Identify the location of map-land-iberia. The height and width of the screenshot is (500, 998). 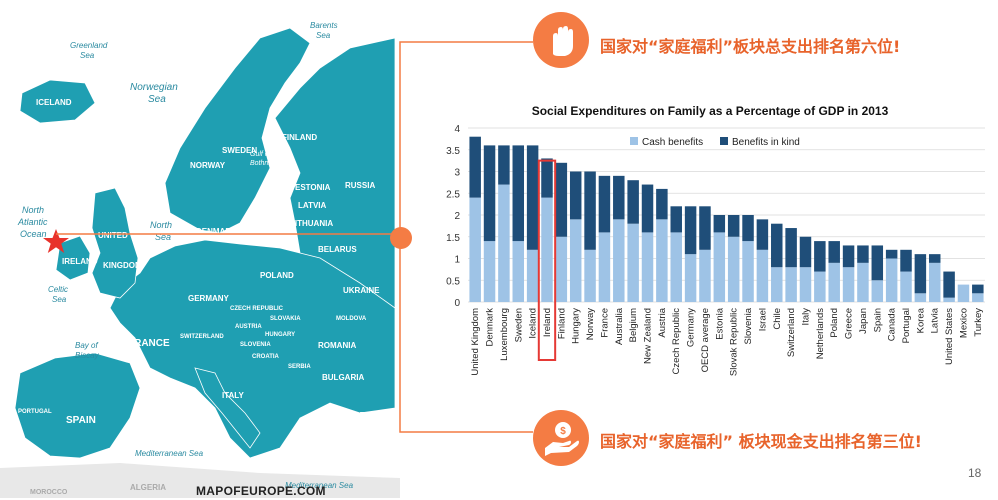
(77, 405).